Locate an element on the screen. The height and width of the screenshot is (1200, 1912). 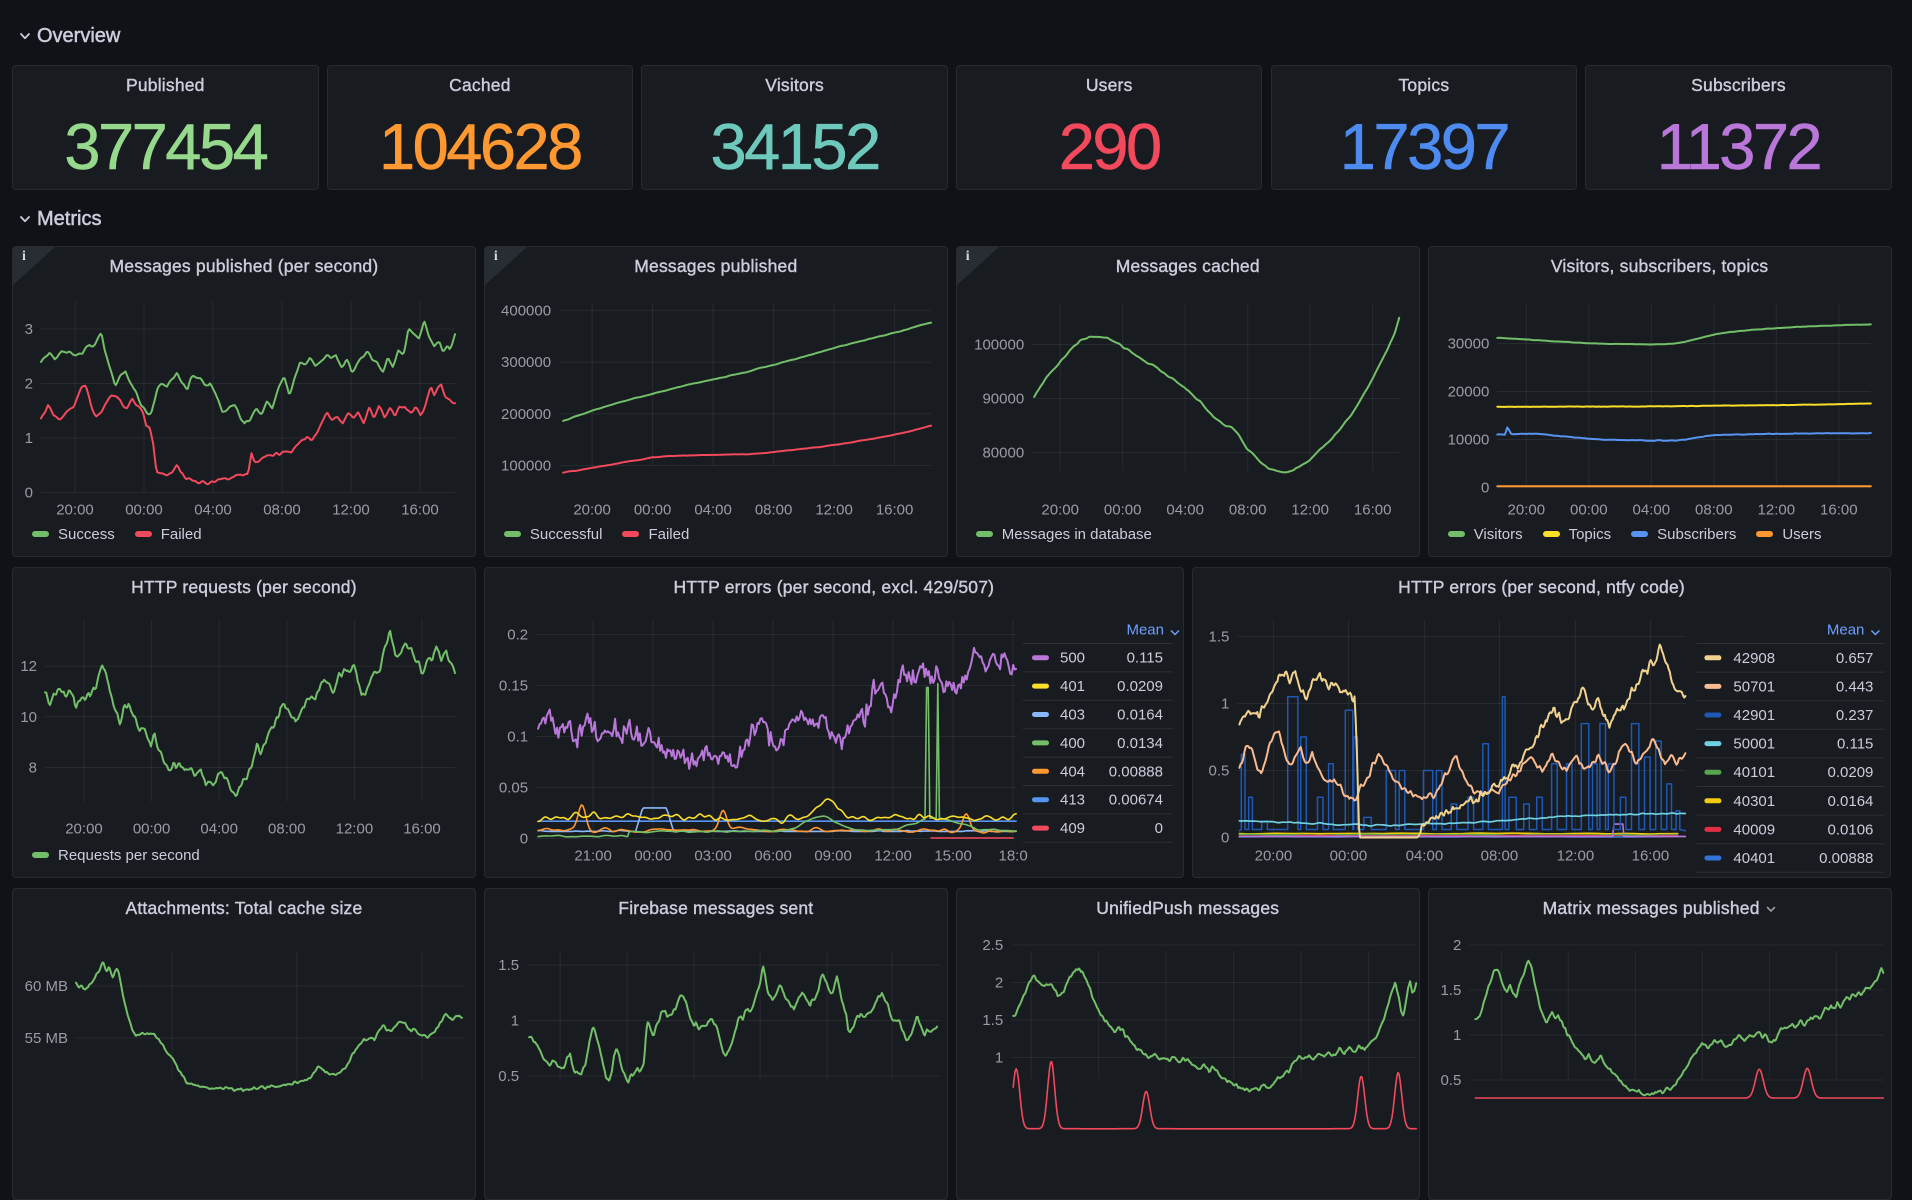
svg-text: 0.2 is located at coordinates (517, 634).